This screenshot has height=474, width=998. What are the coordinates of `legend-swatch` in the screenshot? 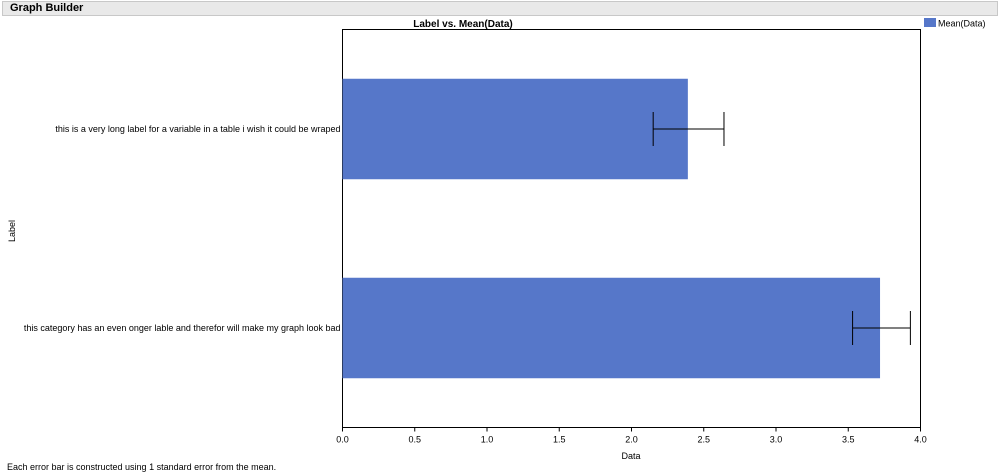 It's located at (930, 22).